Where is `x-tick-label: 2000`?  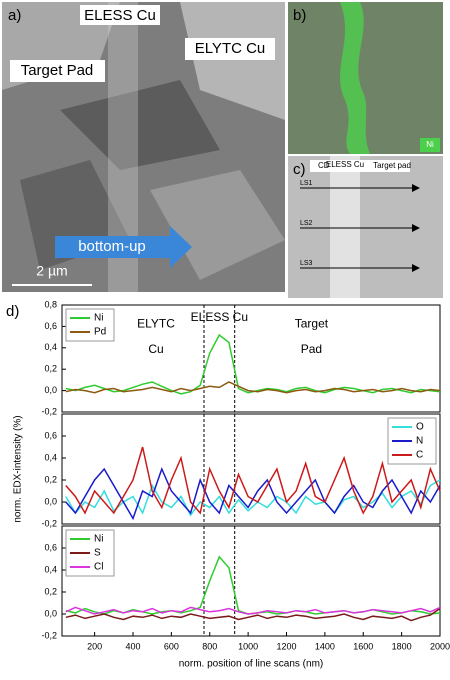
x-tick-label: 2000 is located at coordinates (440, 646).